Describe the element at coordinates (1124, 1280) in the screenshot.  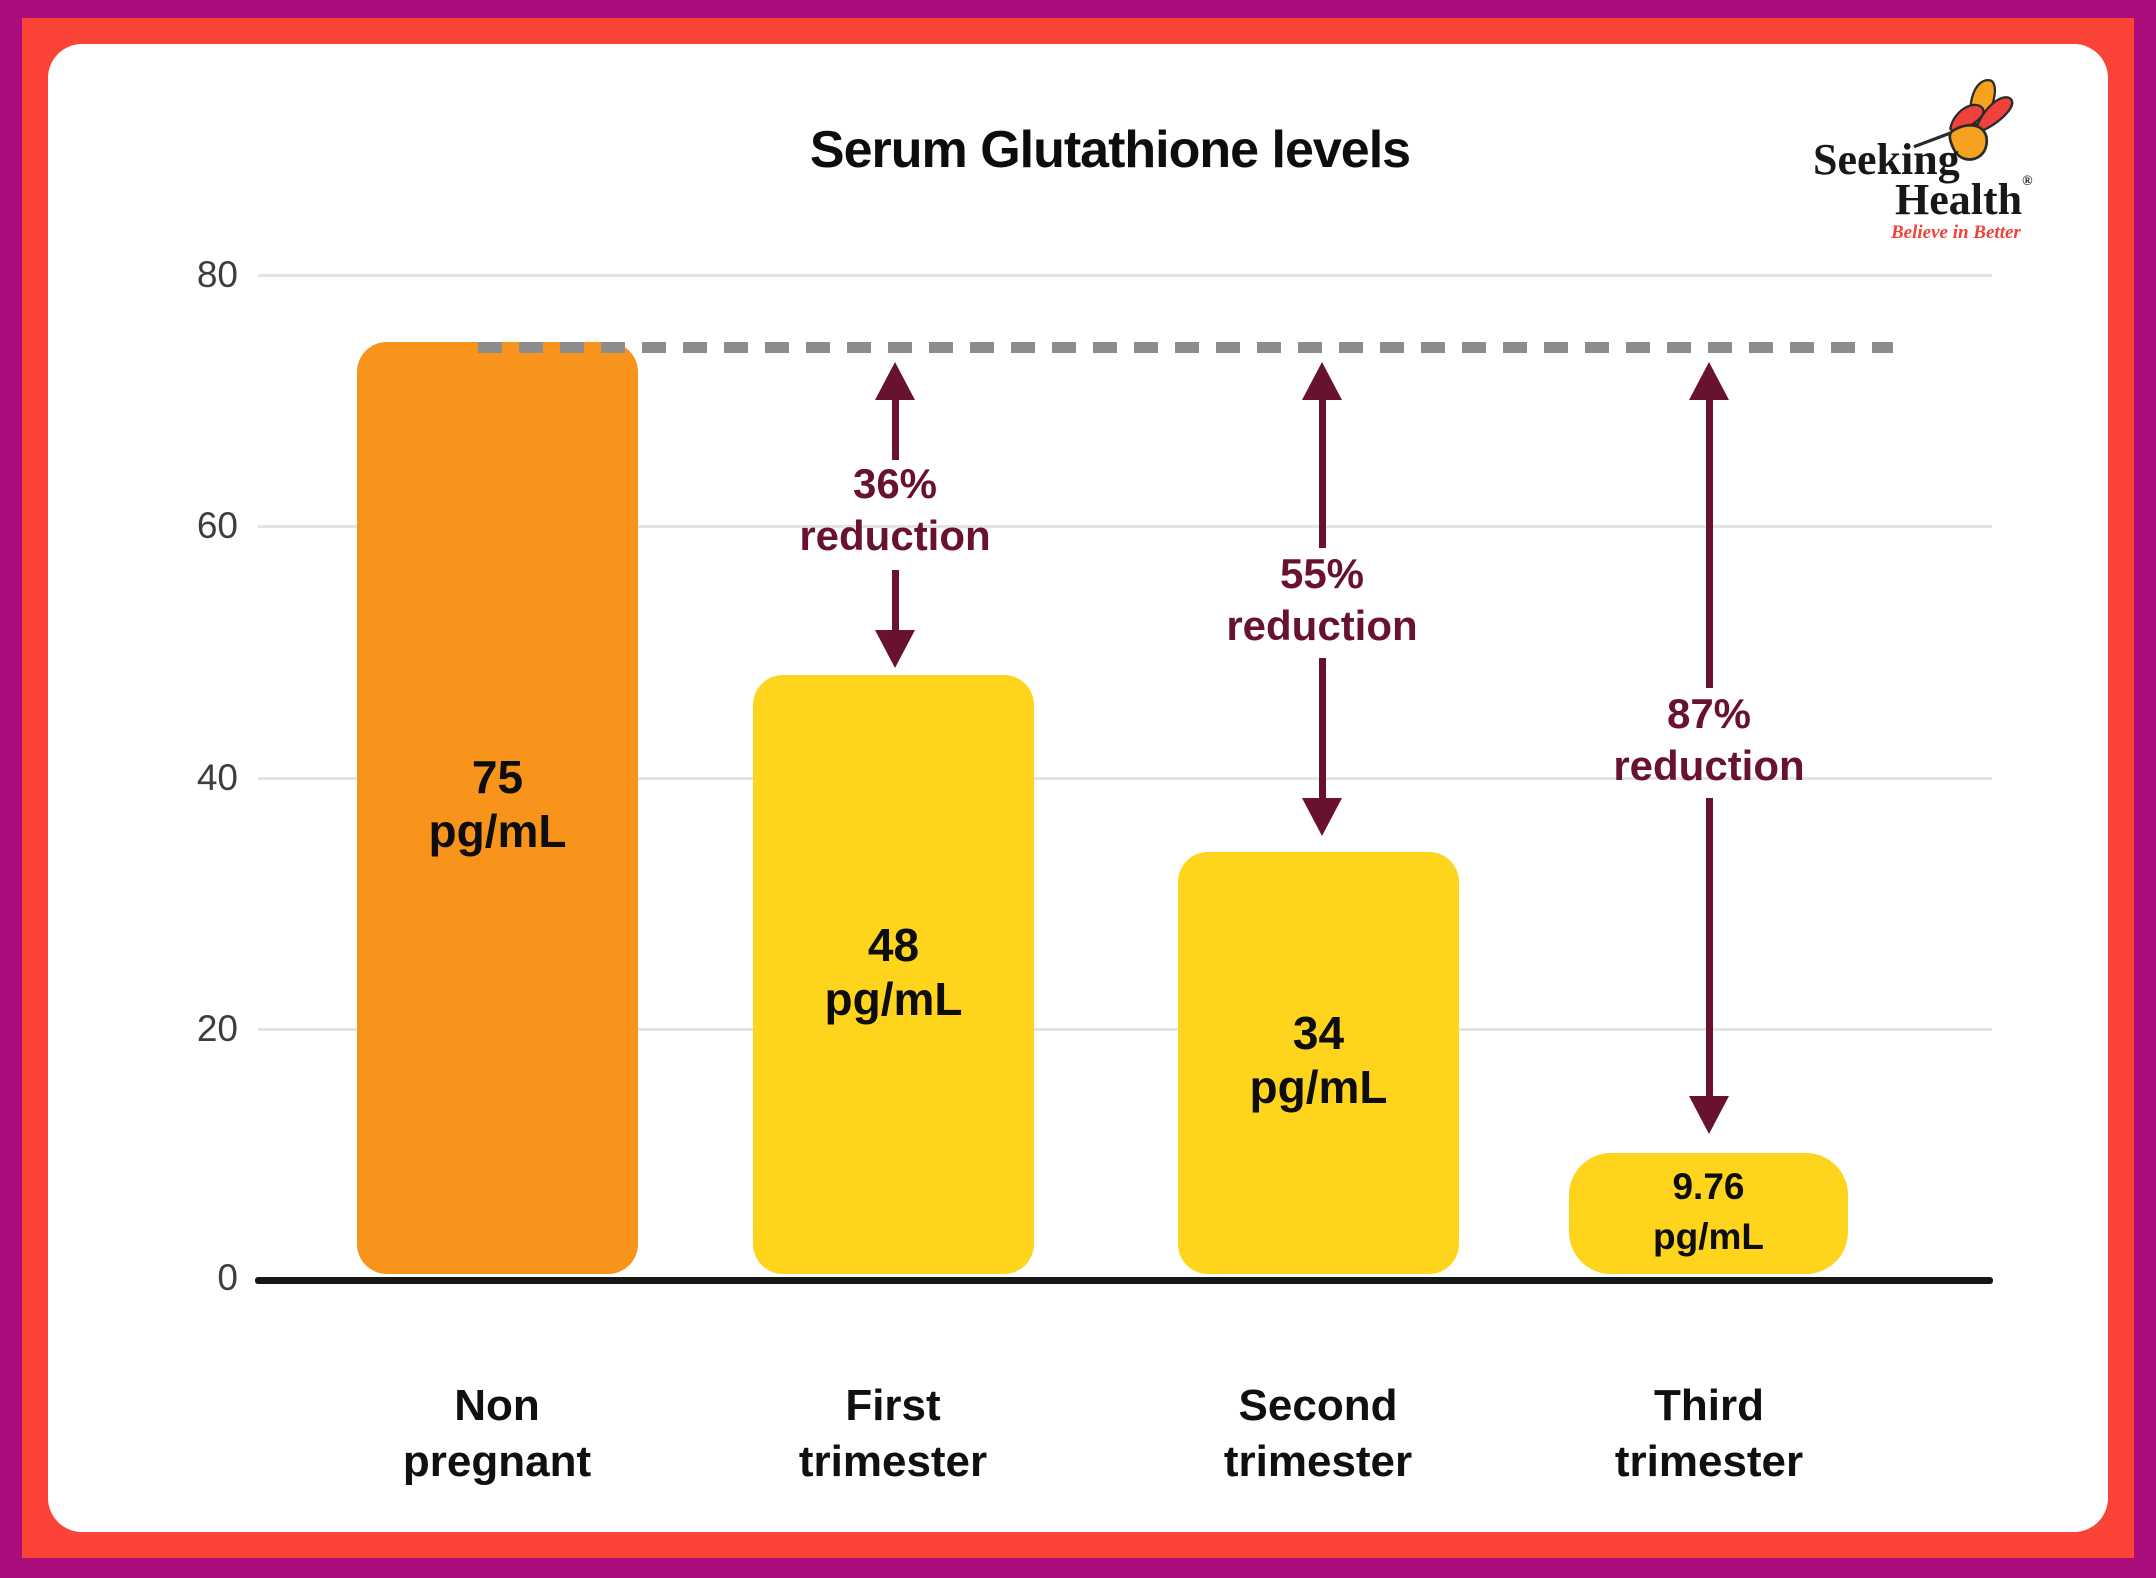
I see `x-axis-line` at that location.